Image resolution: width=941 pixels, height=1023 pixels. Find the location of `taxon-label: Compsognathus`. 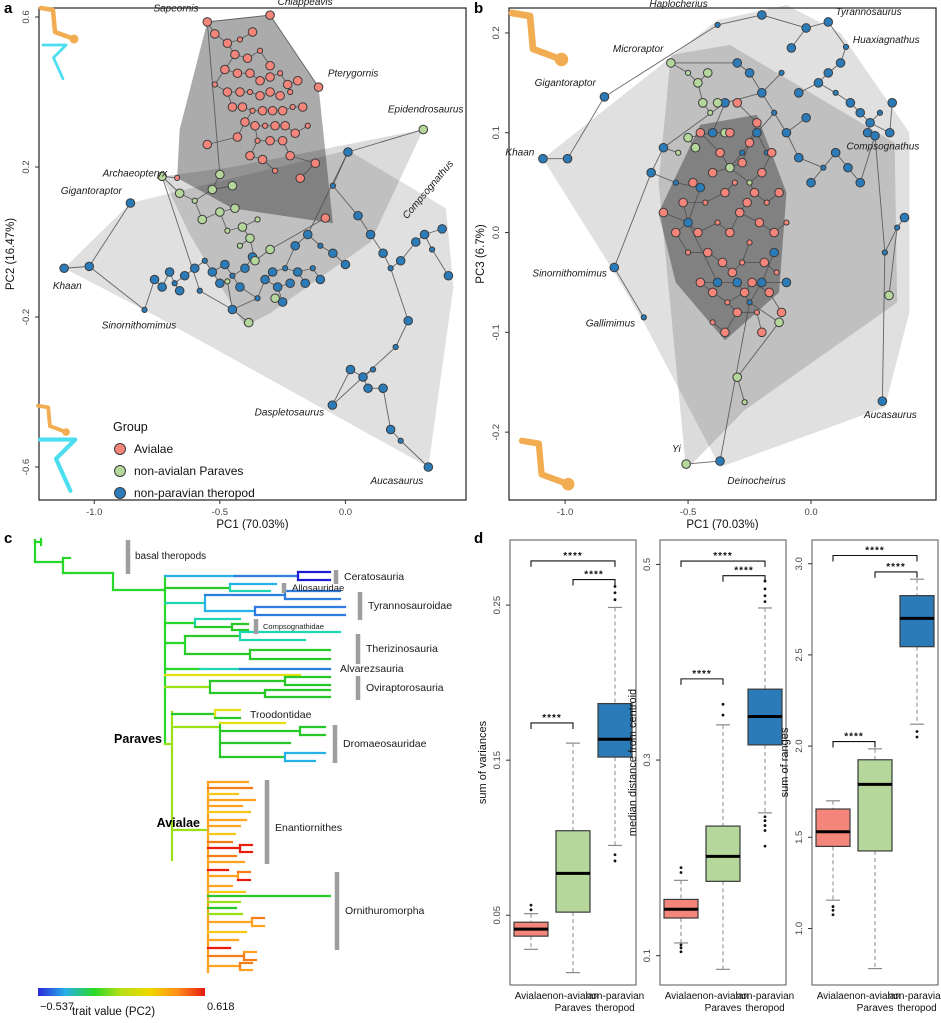

taxon-label: Compsognathus is located at coordinates (882, 147).